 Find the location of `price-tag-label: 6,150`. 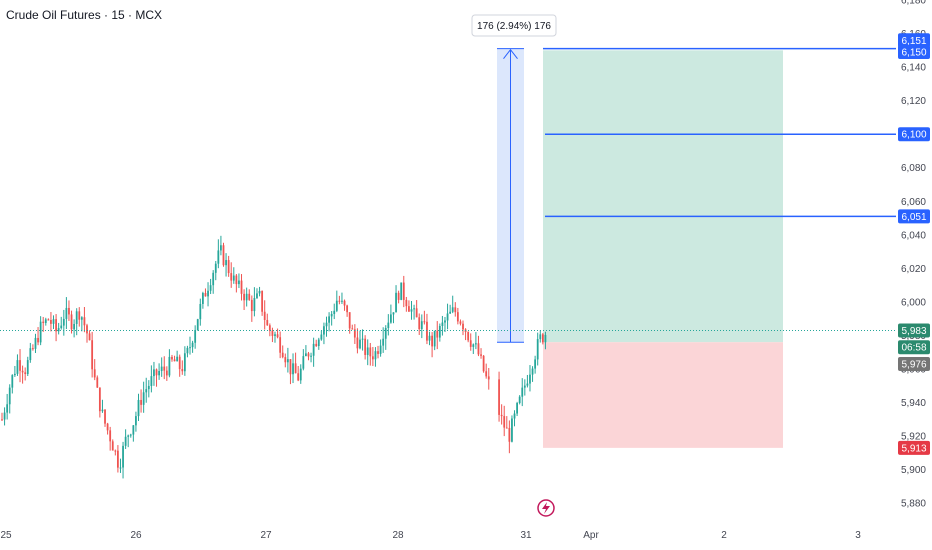

price-tag-label: 6,150 is located at coordinates (913, 53).